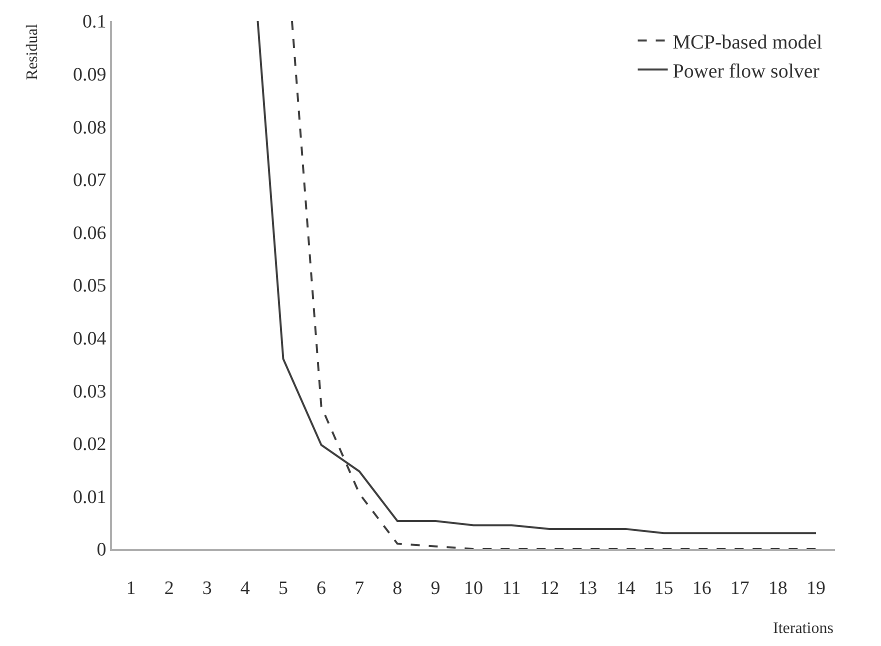 This screenshot has height=646, width=881. Describe the element at coordinates (89, 233) in the screenshot. I see `y-tick-label: 0.06` at that location.